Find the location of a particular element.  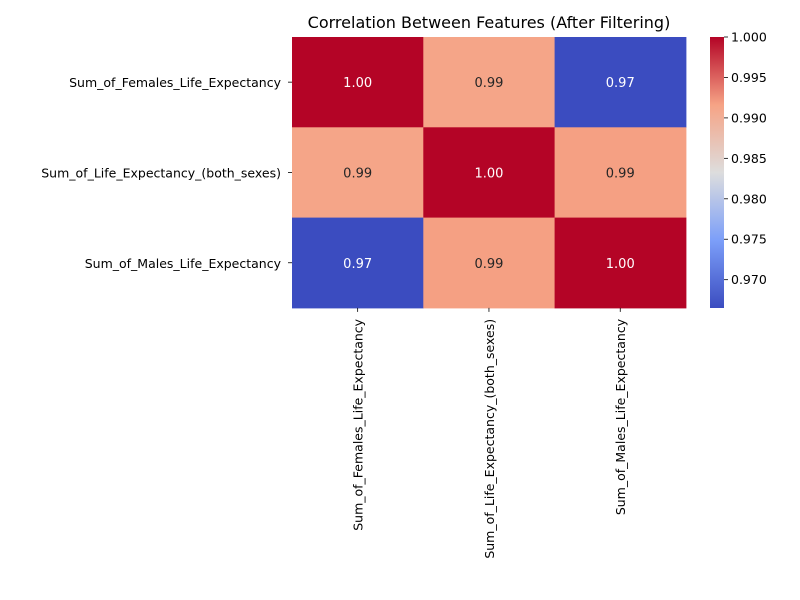

heatmap-cell-r2-c1 is located at coordinates (489, 263).